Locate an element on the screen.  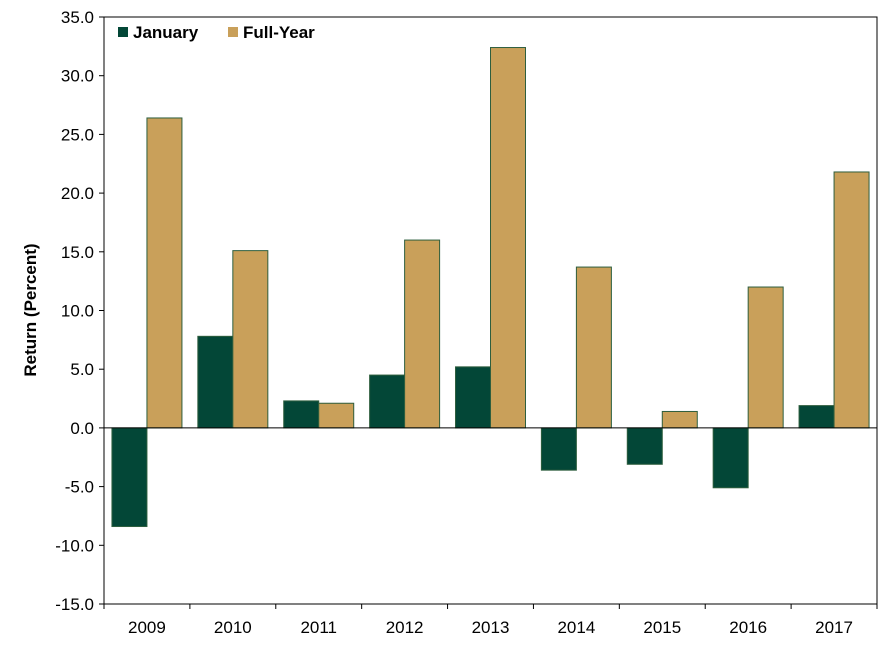
x-tick-label: 2012 is located at coordinates (405, 627).